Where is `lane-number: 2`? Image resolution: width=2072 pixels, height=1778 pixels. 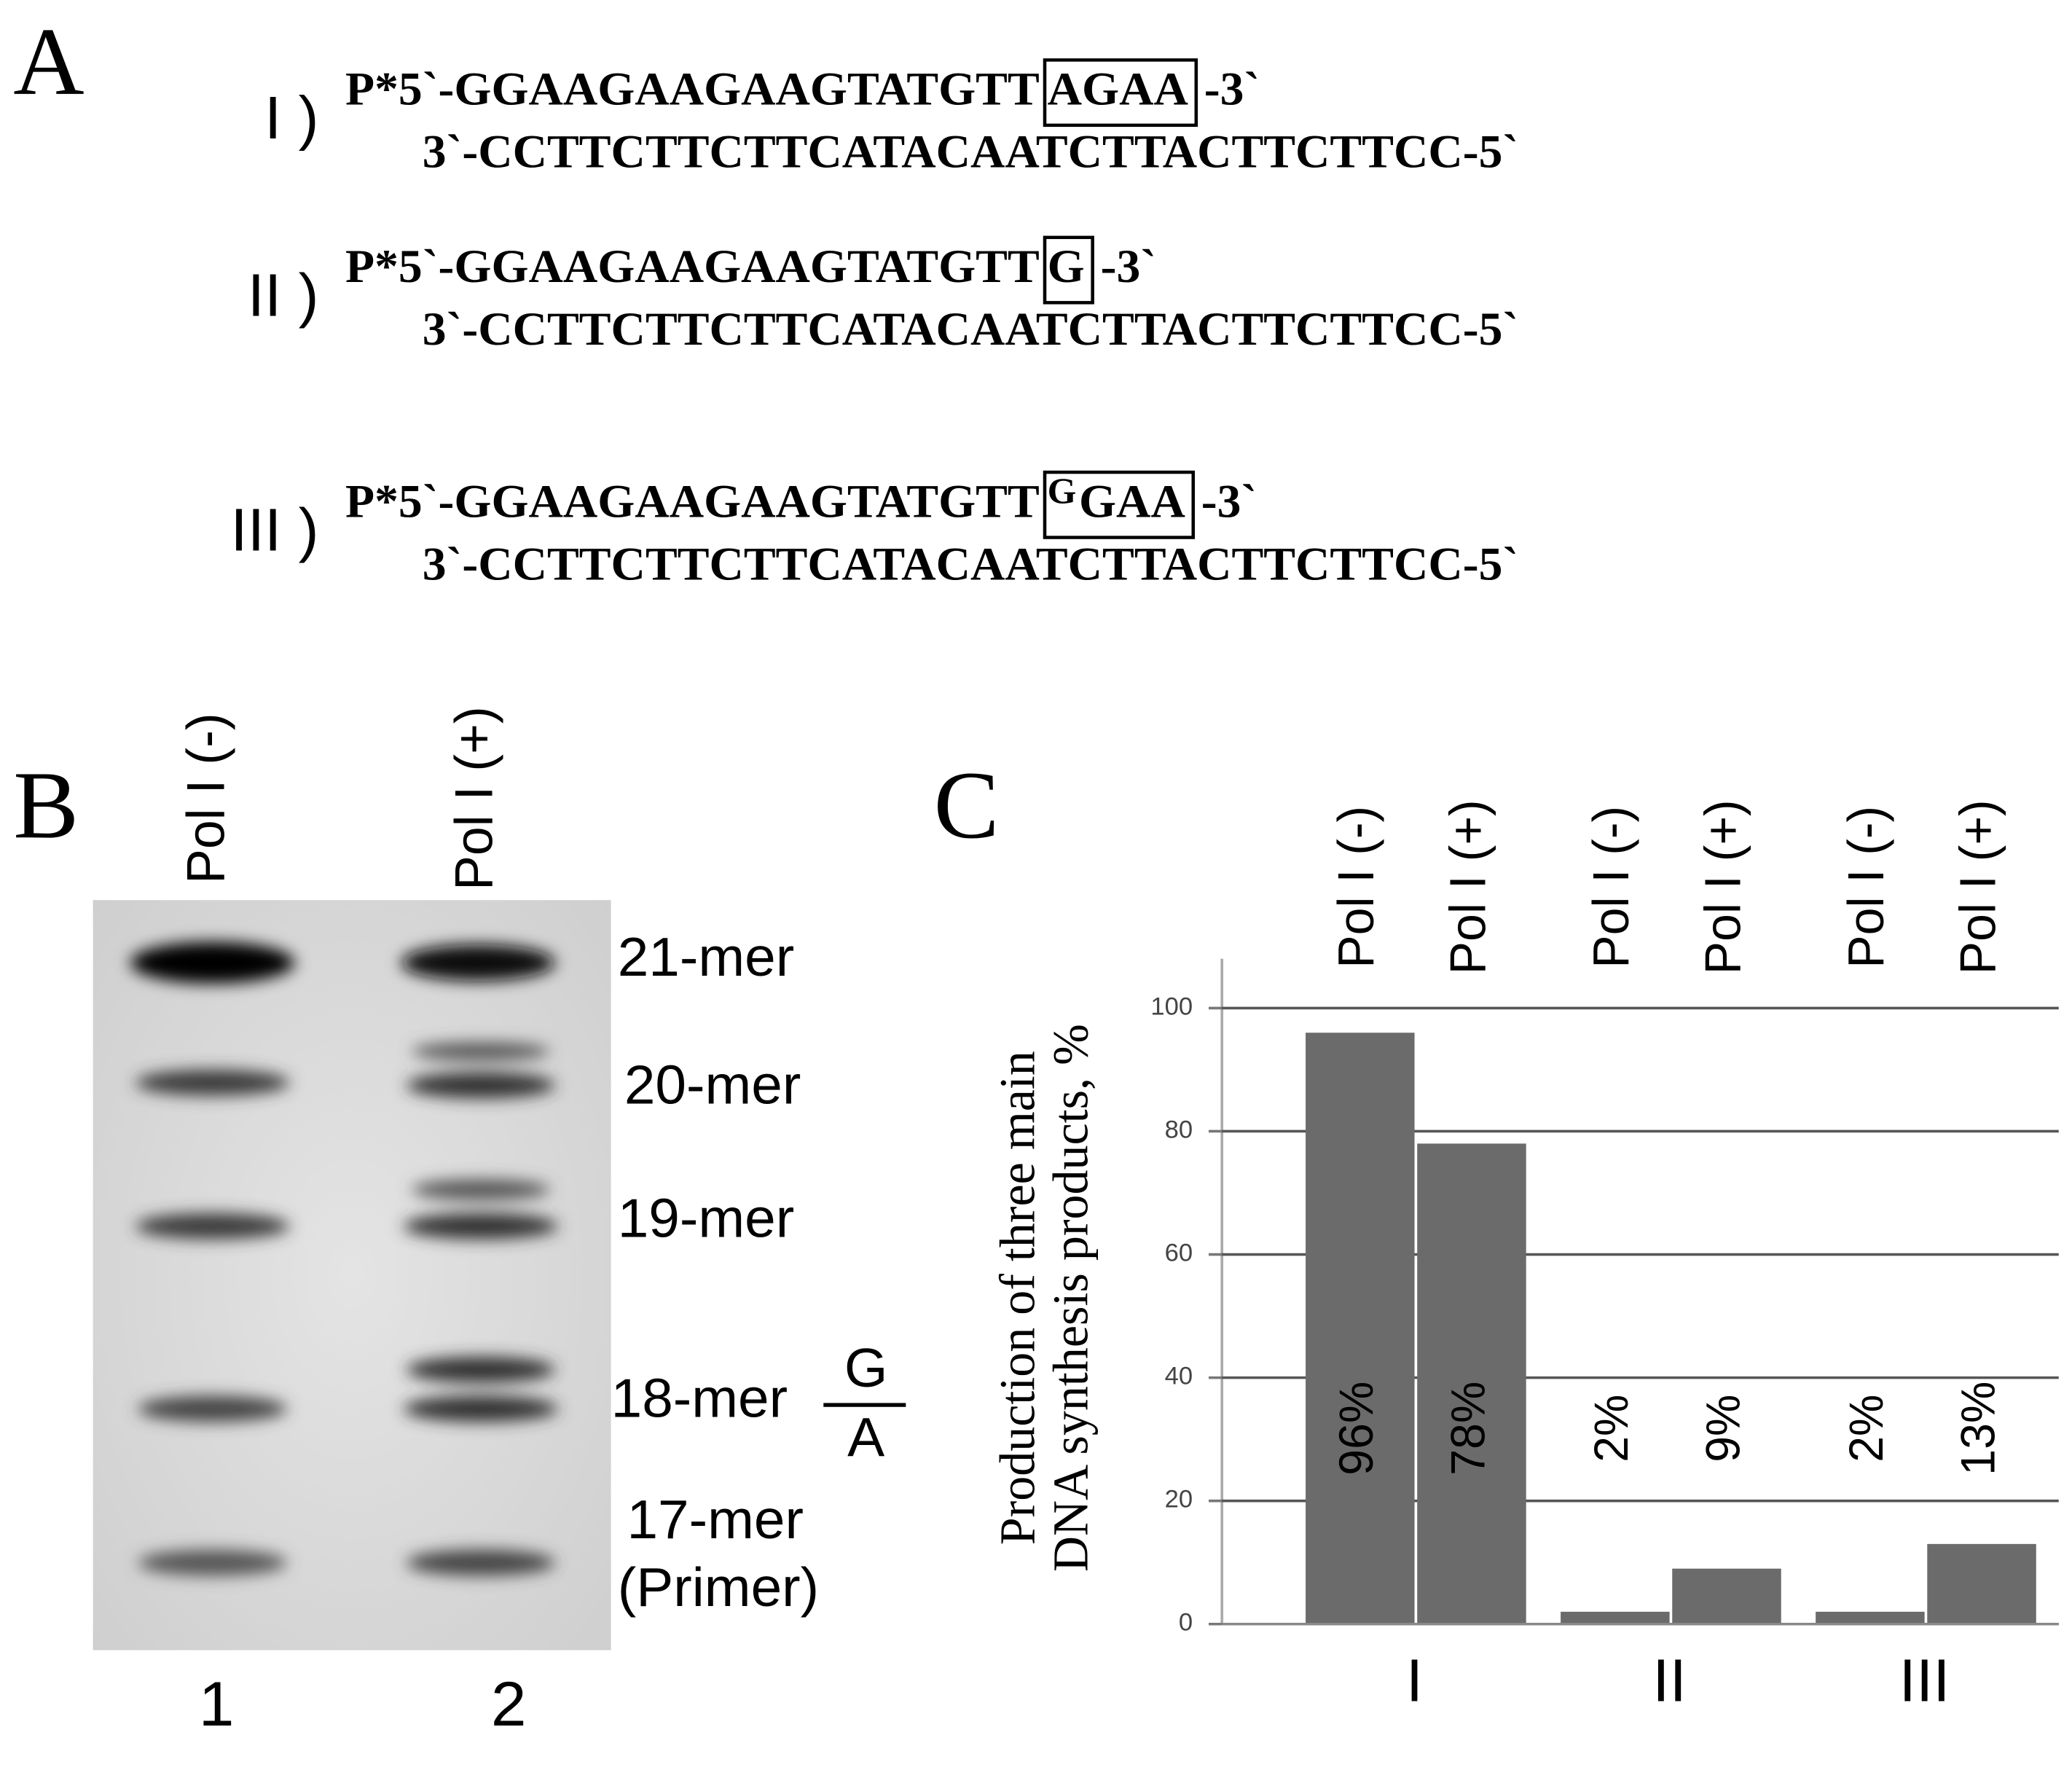
lane-number: 2 is located at coordinates (509, 1704).